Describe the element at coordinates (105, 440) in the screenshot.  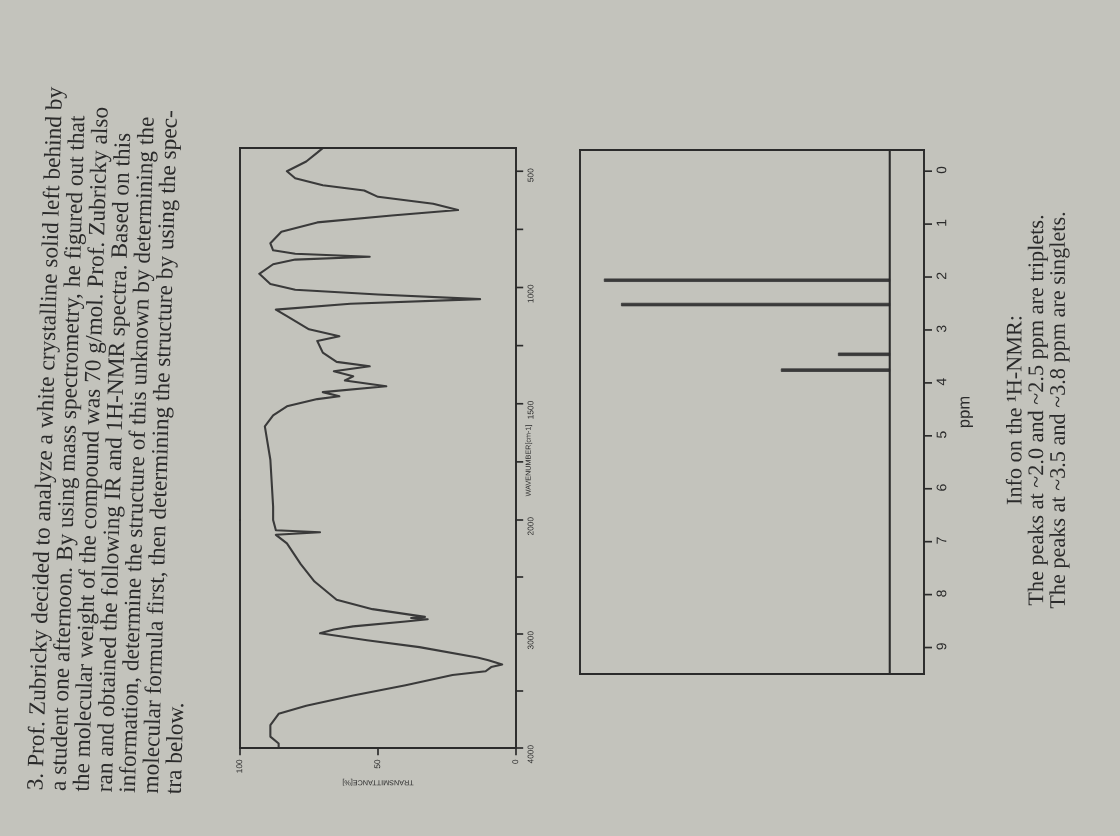
I see `text: 3. Prof. Zubricky decided to analyze a white crystalline solid left behind by a student one afternoon. By using mass spectrometry, he figured out that the molecular weight of the compound was 70 g/mol. Prof. Zubricky also ran and obtained the following IR and 1H-NMR spectra. Based on this information, determine the structure of this unknown by determining the molecular formula first, then determining the structure by using the spec- tra below.` at that location.